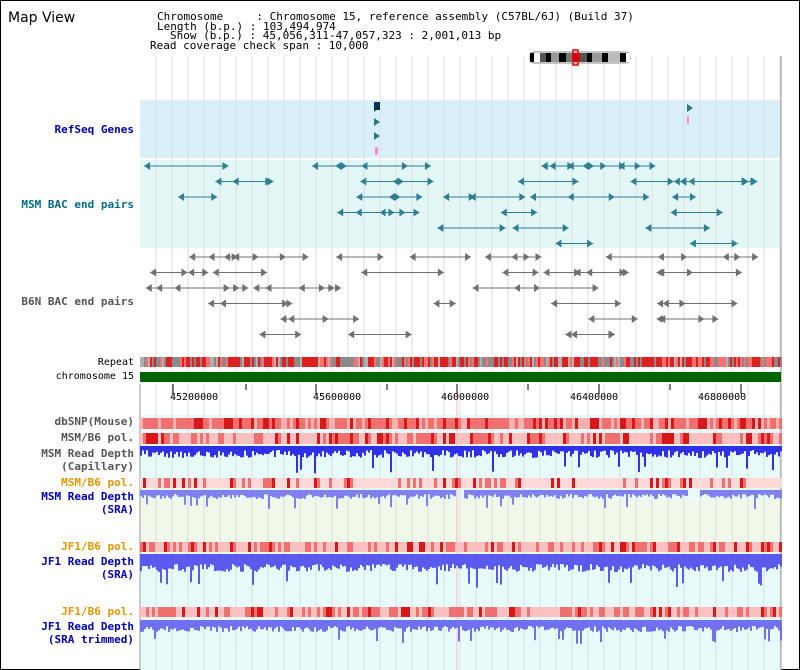 Image resolution: width=800 pixels, height=670 pixels. I want to click on track-label-msm-pol: MSM/B6 pol., so click(97, 437).